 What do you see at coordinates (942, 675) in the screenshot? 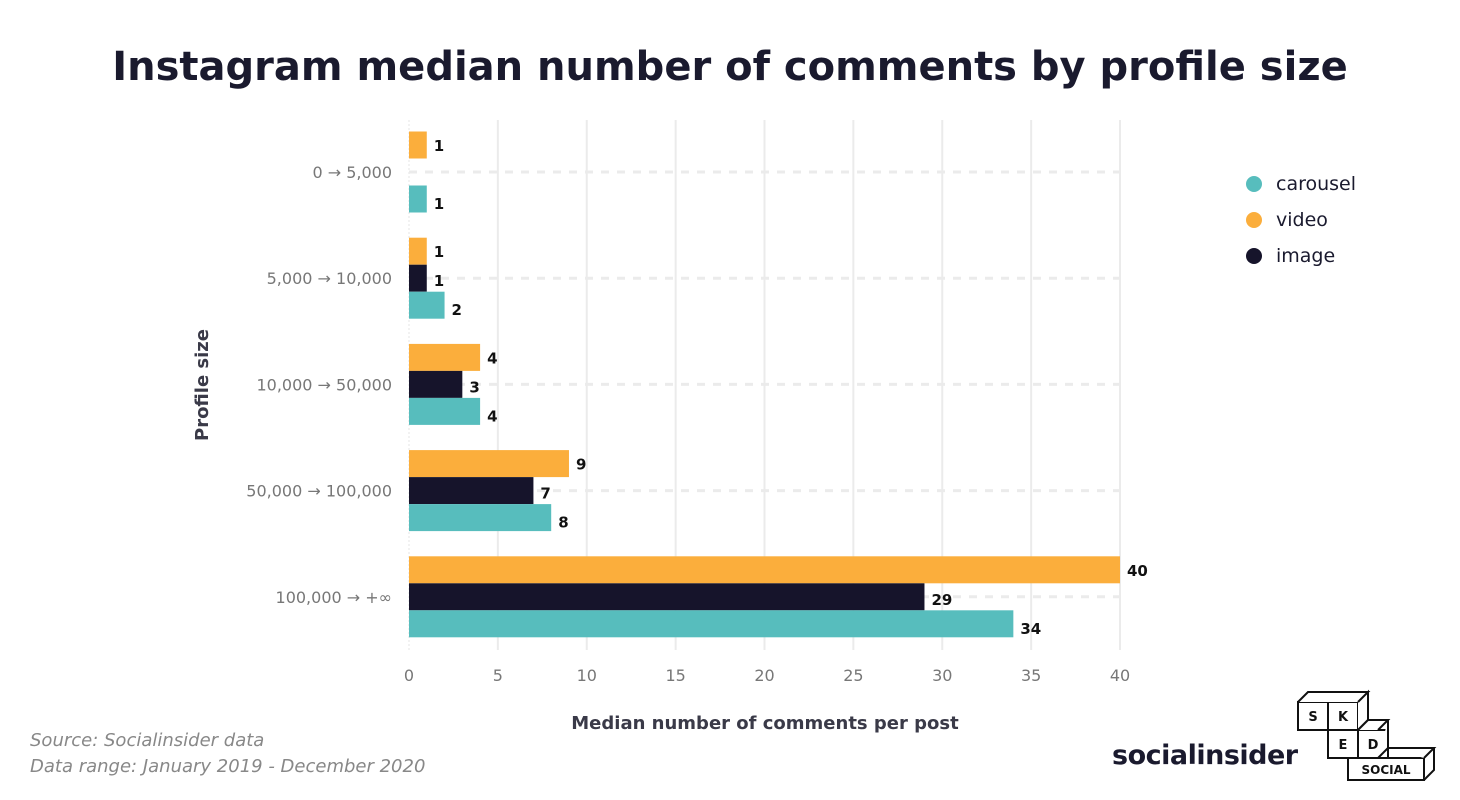
I see `x-tick-label: 30` at bounding box center [942, 675].